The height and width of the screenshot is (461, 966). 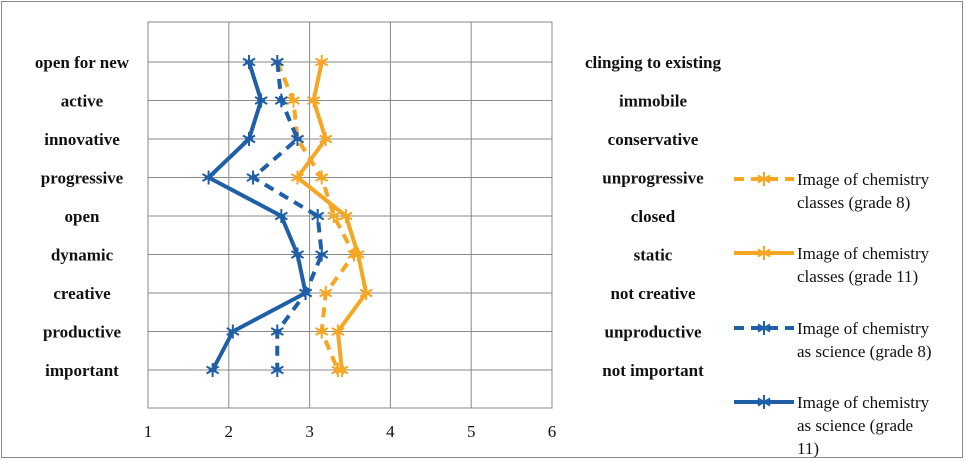 I want to click on right-category-label: clinging to existing, so click(x=653, y=62).